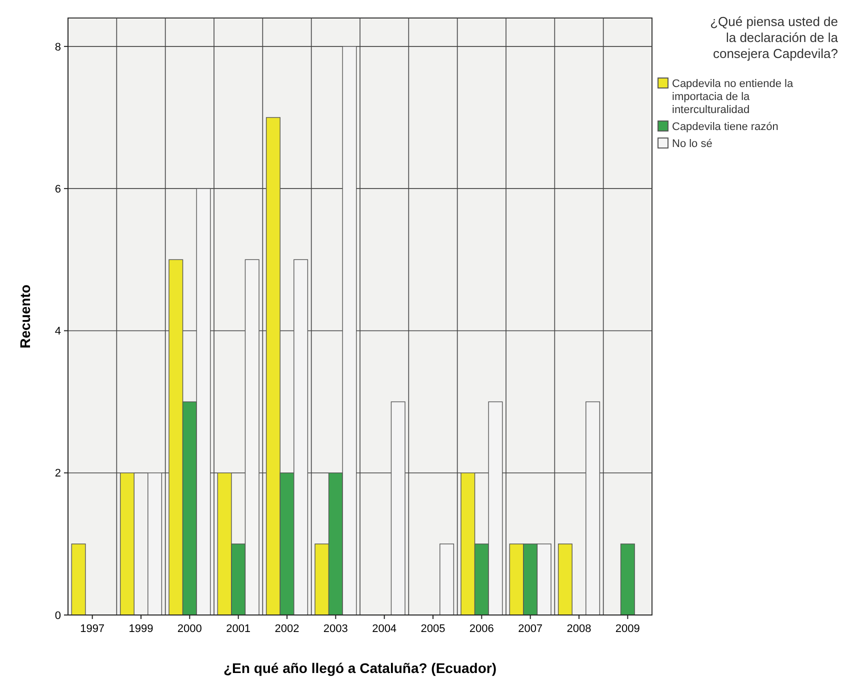 This screenshot has height=693, width=850. What do you see at coordinates (57, 616) in the screenshot?
I see `y-tick-label: 0` at bounding box center [57, 616].